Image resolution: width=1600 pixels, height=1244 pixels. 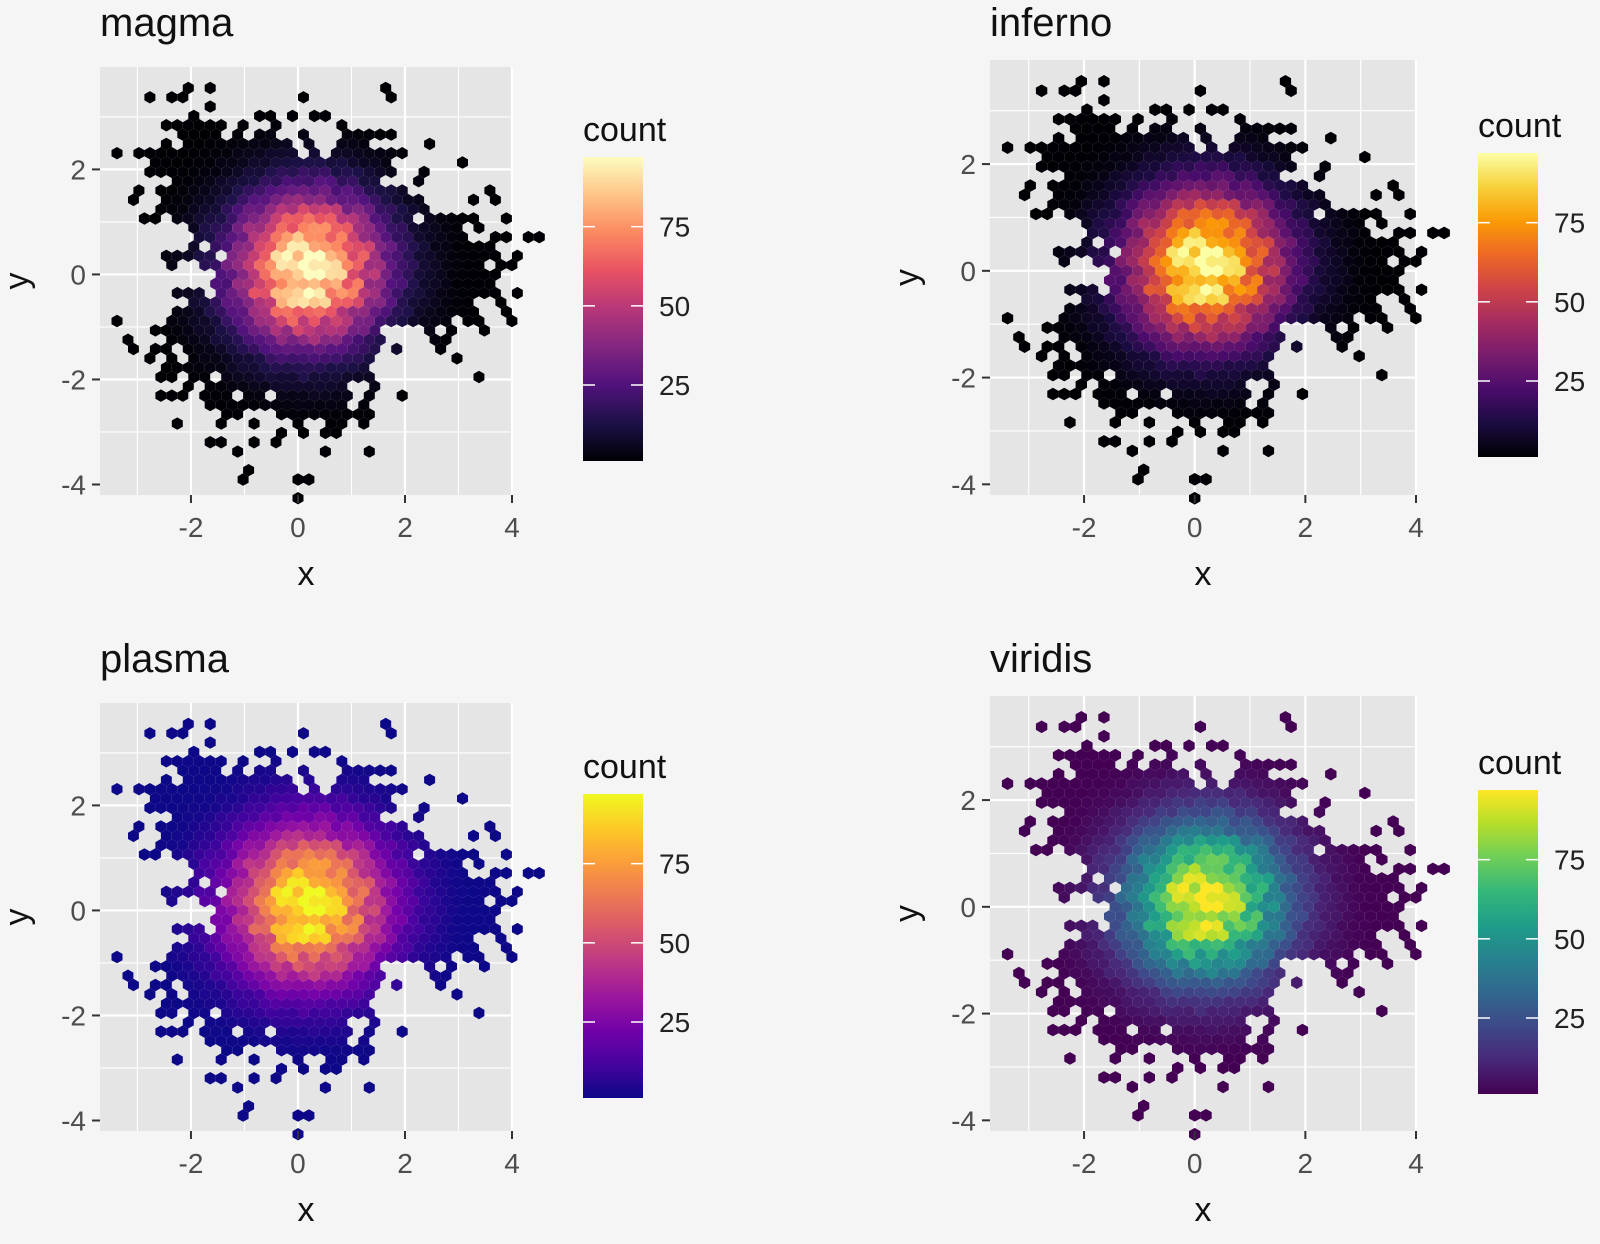 I want to click on y-tick-label: -2, so click(x=963, y=378).